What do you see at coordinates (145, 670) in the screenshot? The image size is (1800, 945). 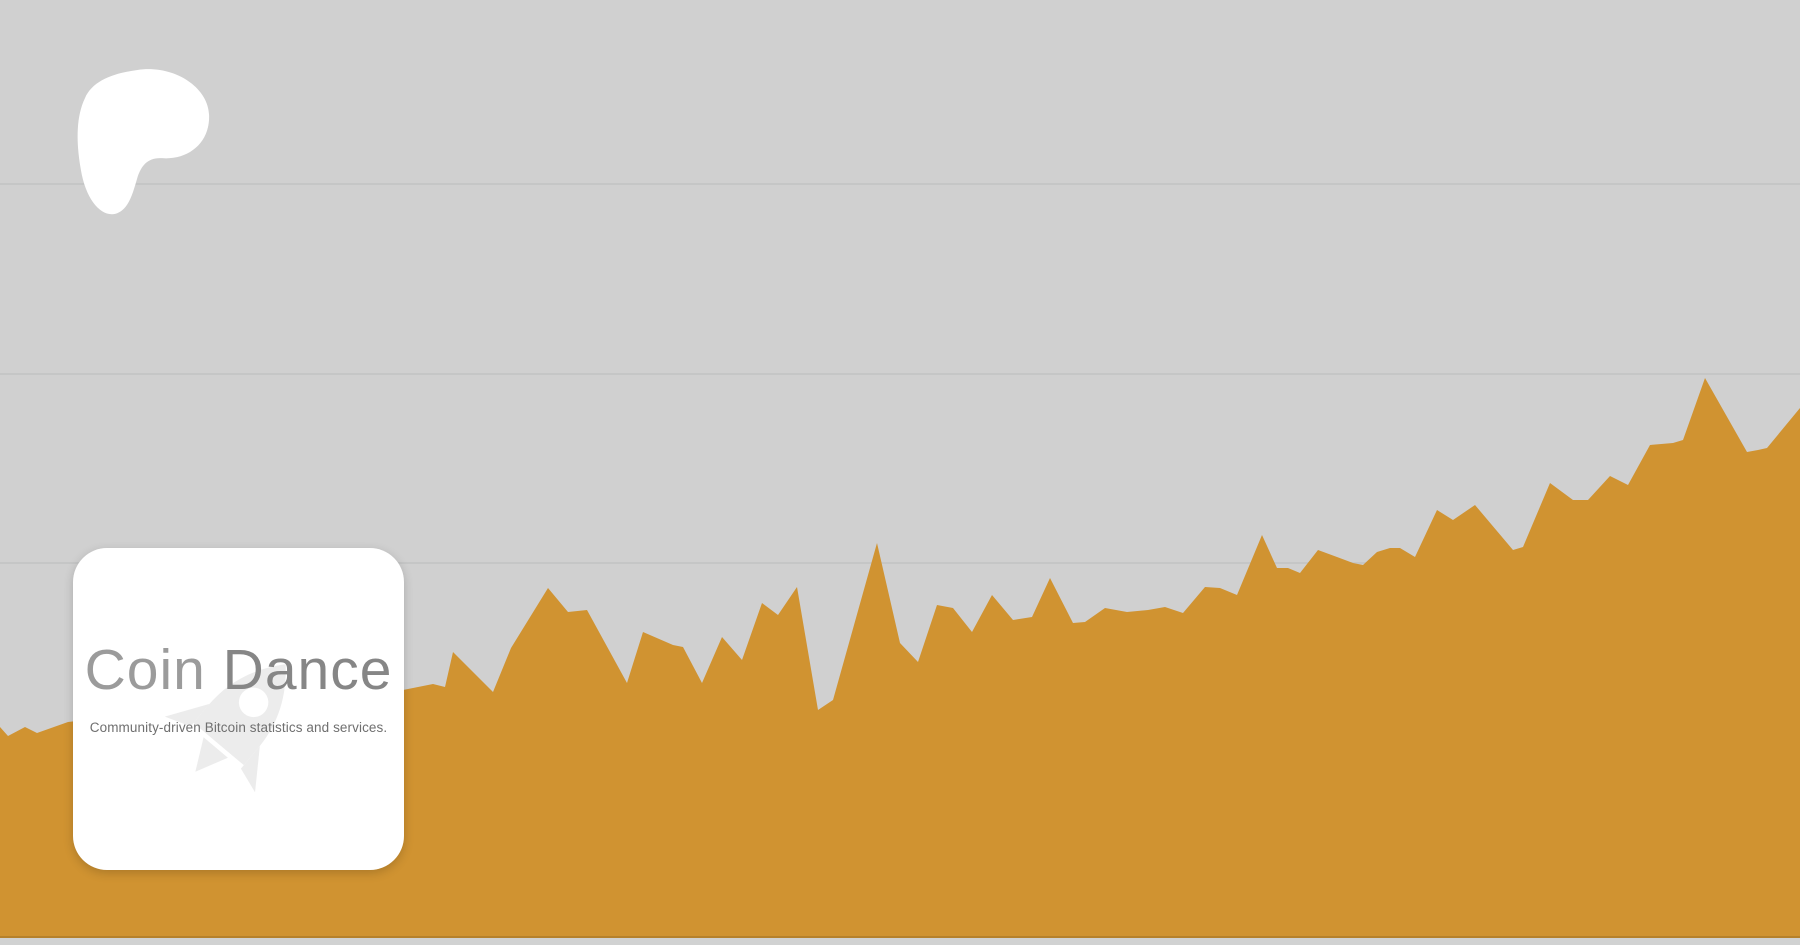 I see `brand-title-coin: Coin` at bounding box center [145, 670].